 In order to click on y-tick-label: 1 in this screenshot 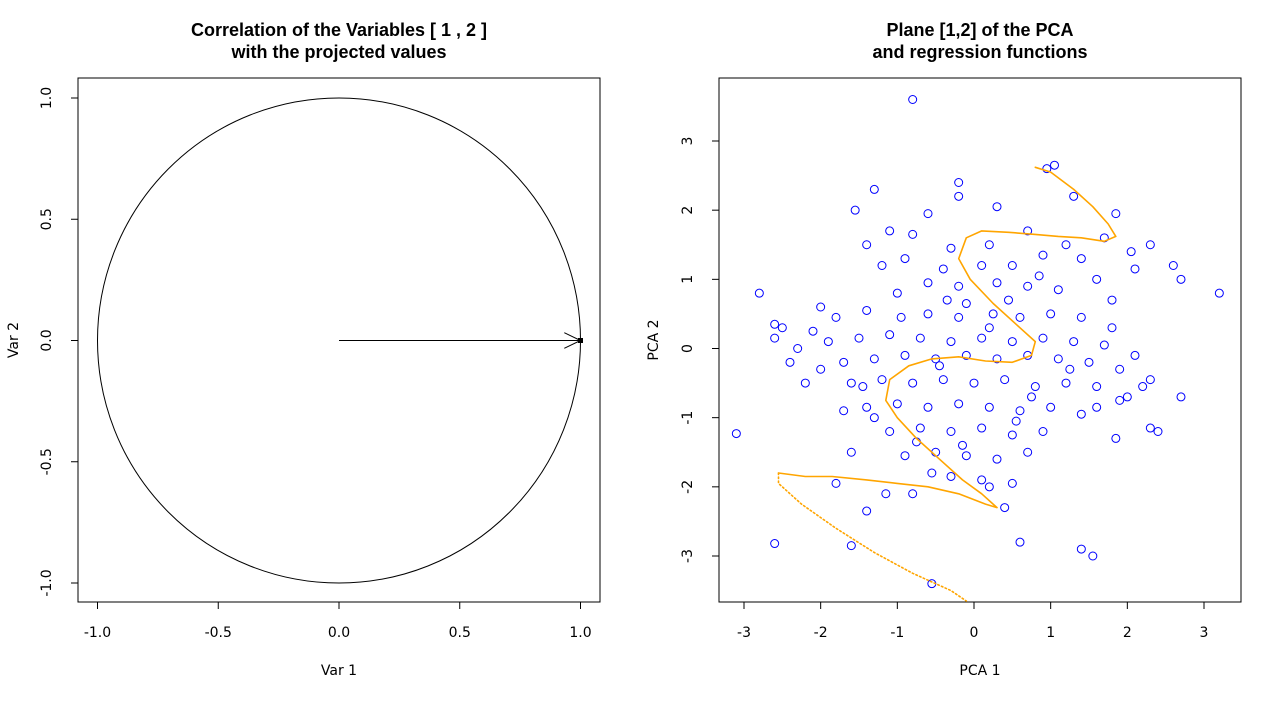, I will do `click(688, 279)`.